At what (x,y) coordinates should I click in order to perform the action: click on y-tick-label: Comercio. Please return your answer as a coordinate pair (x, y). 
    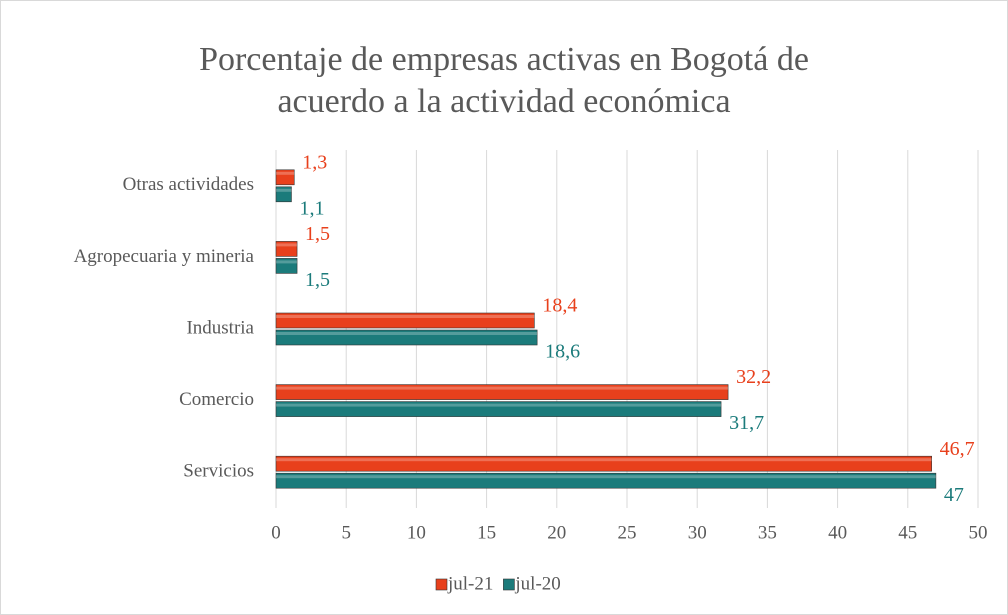
    Looking at the image, I should click on (216, 399).